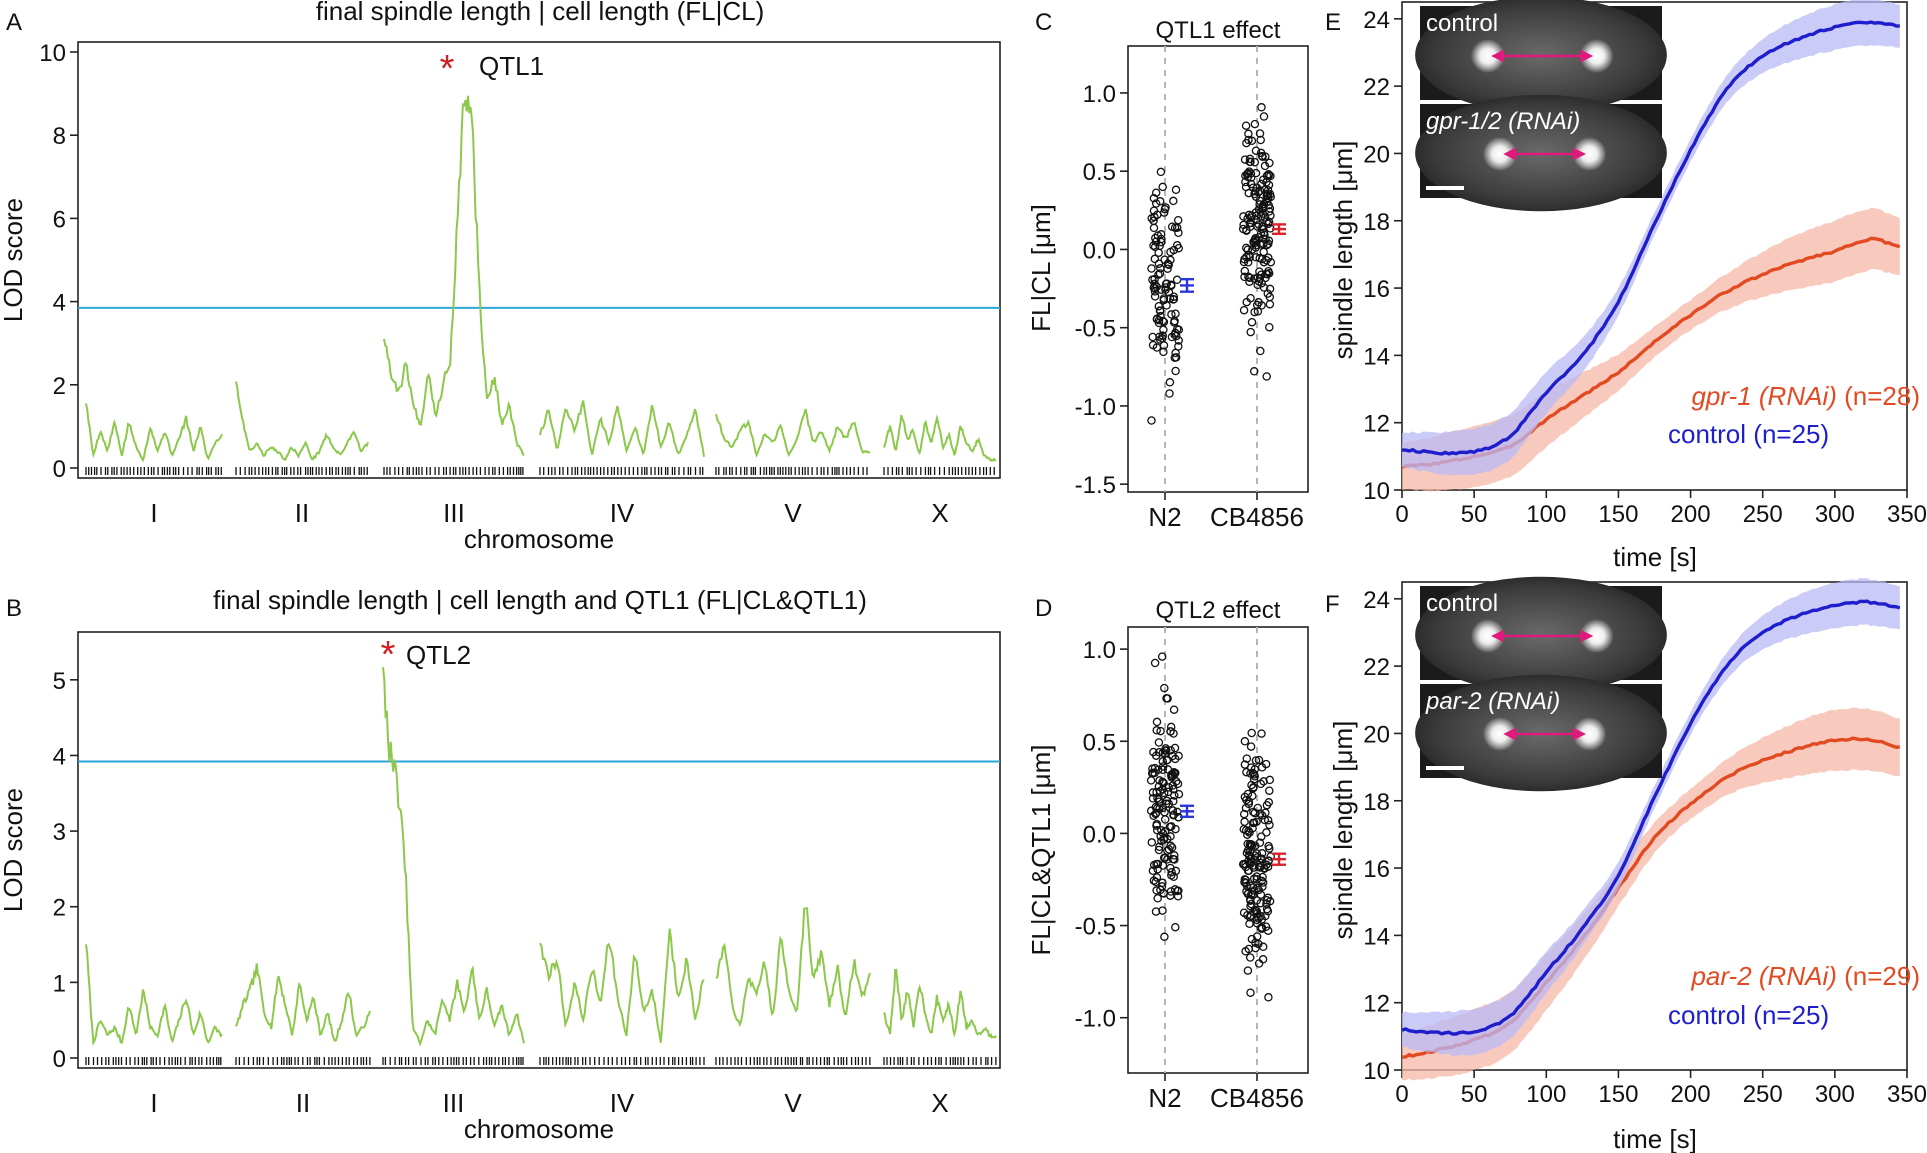 This screenshot has width=1927, height=1153. Describe the element at coordinates (1445, 188) in the screenshot. I see `scale-bar` at that location.